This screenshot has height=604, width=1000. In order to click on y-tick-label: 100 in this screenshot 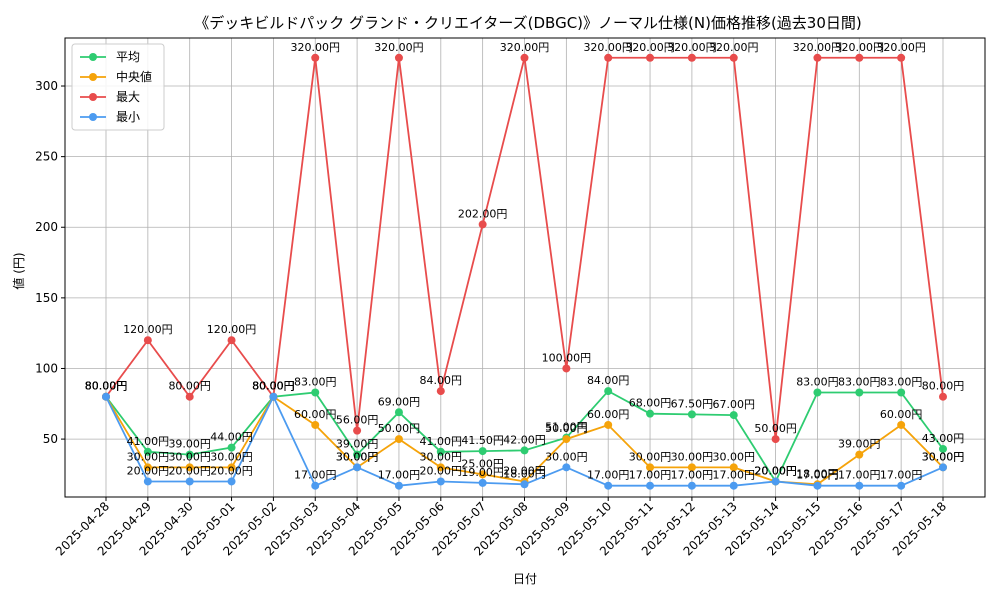, I will do `click(46, 368)`.